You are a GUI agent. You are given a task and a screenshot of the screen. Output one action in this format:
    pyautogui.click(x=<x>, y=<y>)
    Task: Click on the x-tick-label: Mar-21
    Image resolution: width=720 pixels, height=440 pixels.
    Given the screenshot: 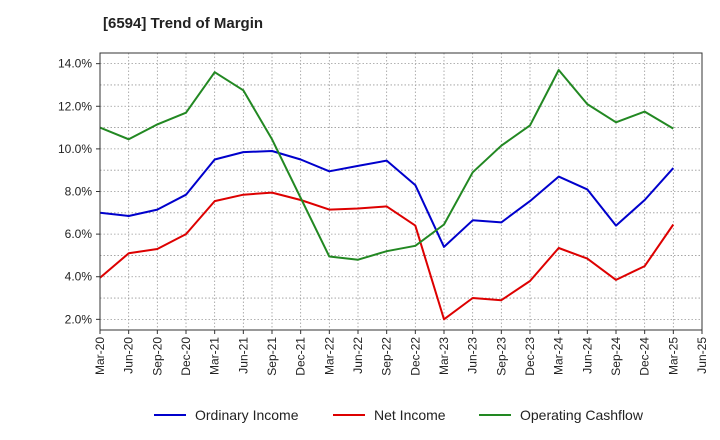 What is the action you would take?
    pyautogui.click(x=215, y=356)
    